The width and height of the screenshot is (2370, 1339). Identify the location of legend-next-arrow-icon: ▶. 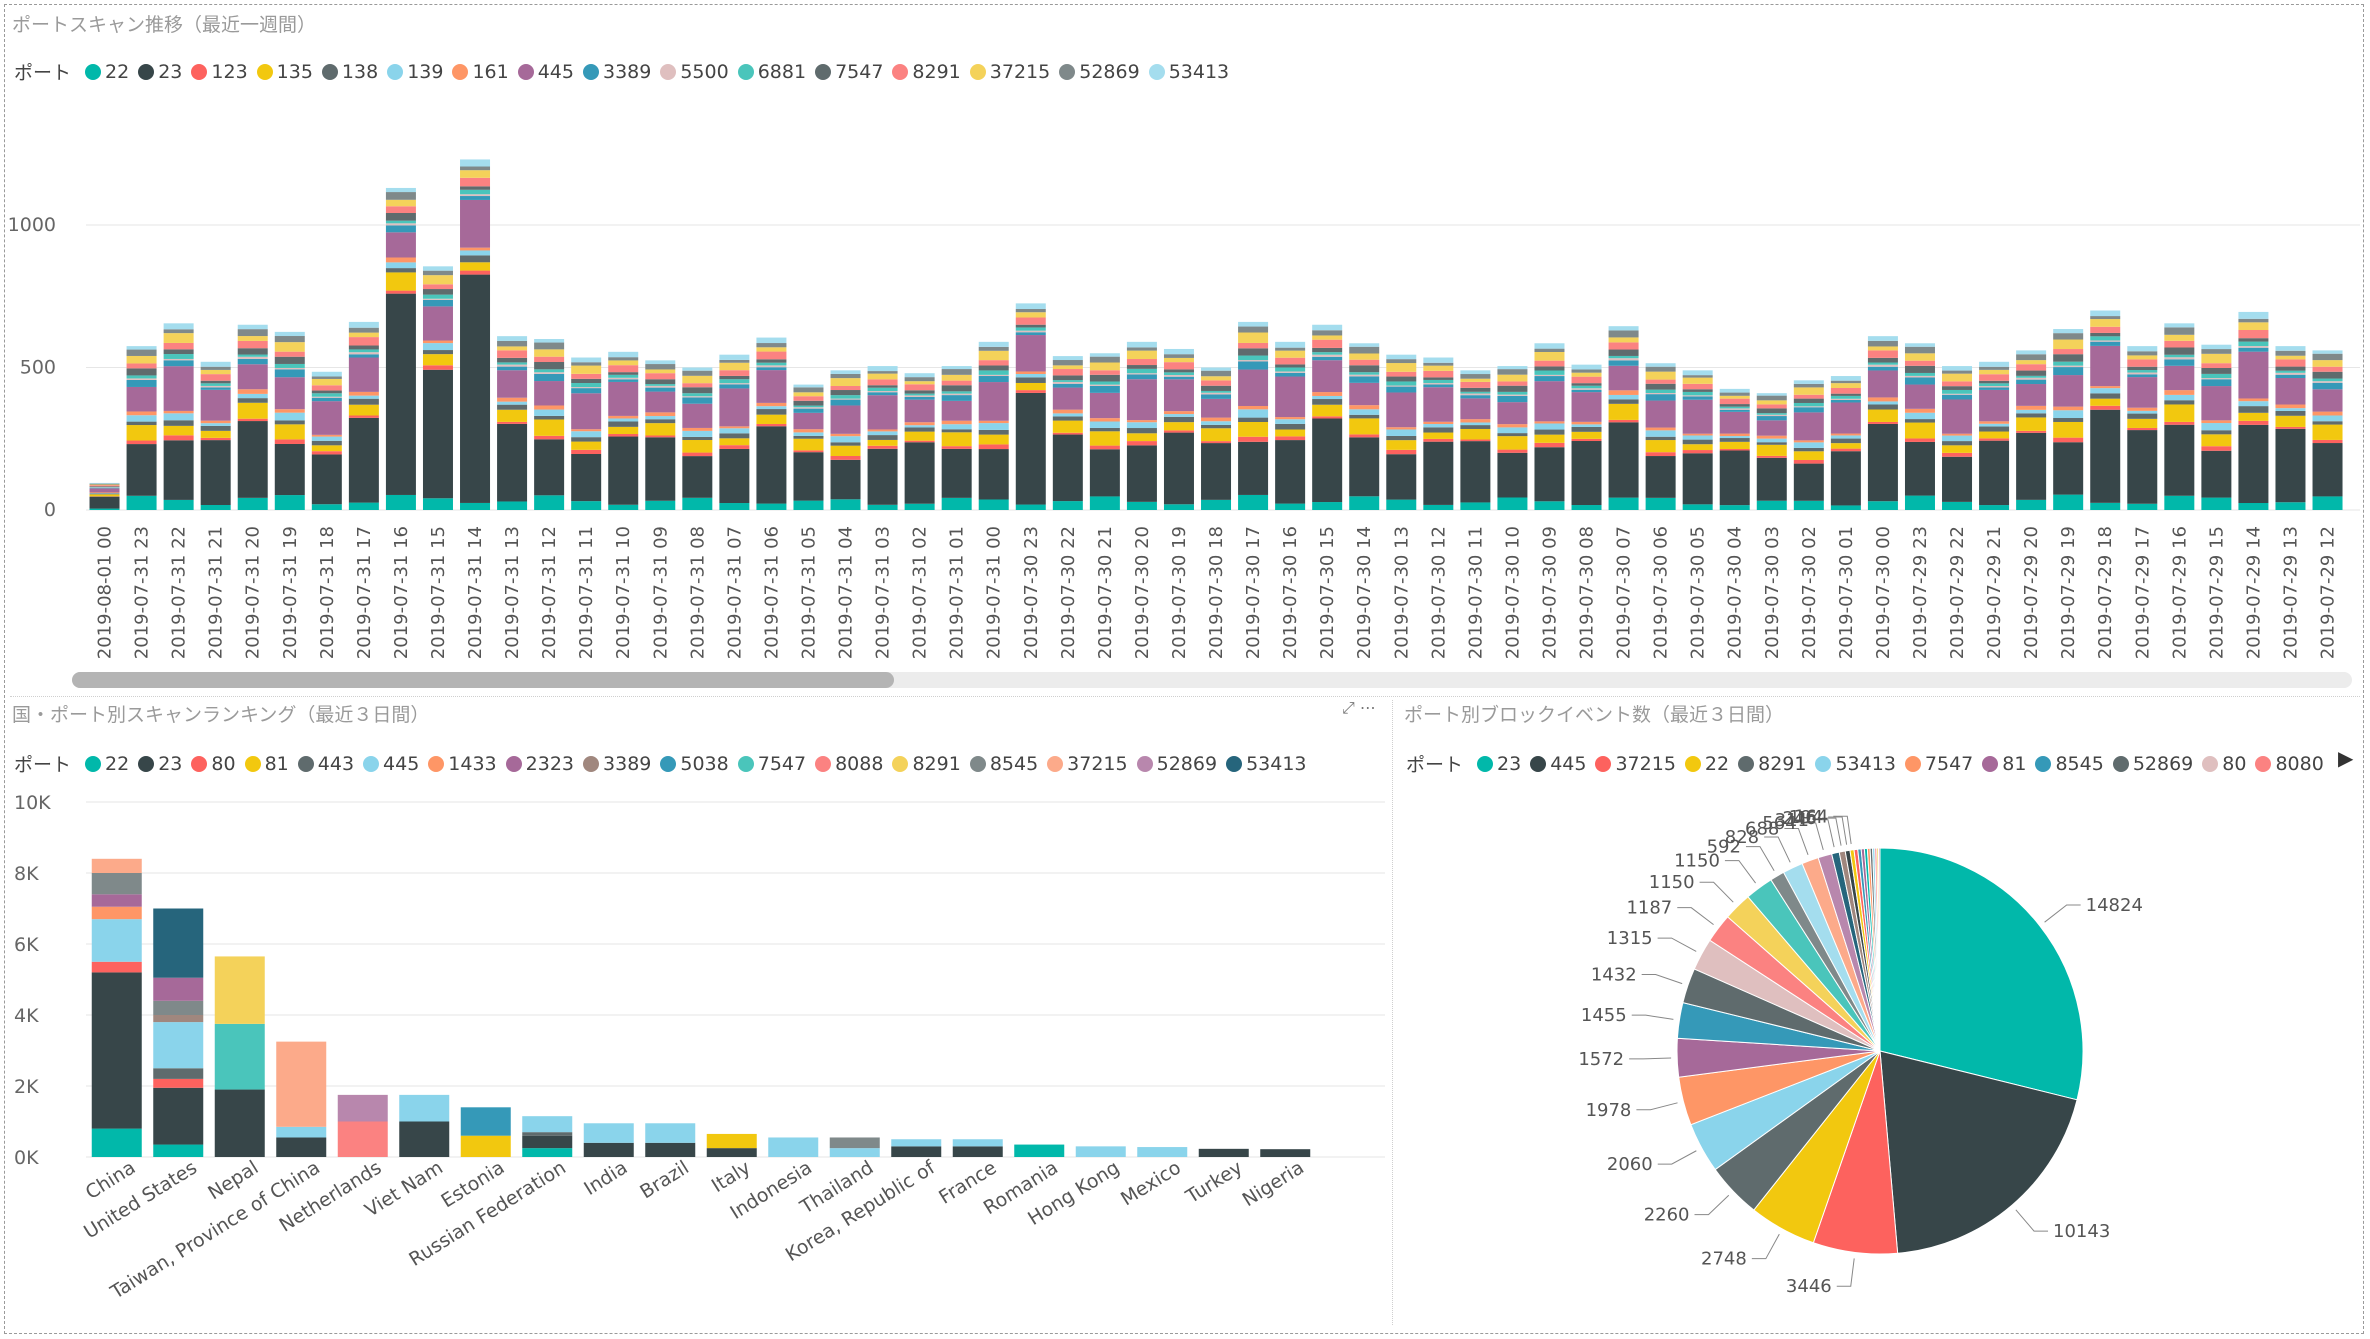
(2346, 758).